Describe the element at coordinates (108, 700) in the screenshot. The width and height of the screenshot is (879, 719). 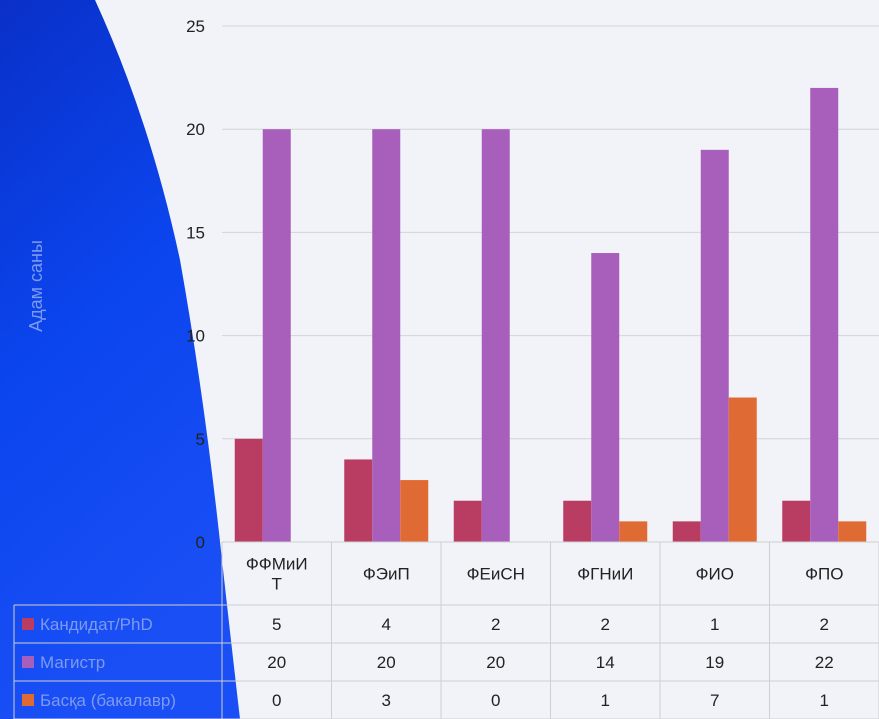
I see `series-name: Басқа (бакалавр)` at that location.